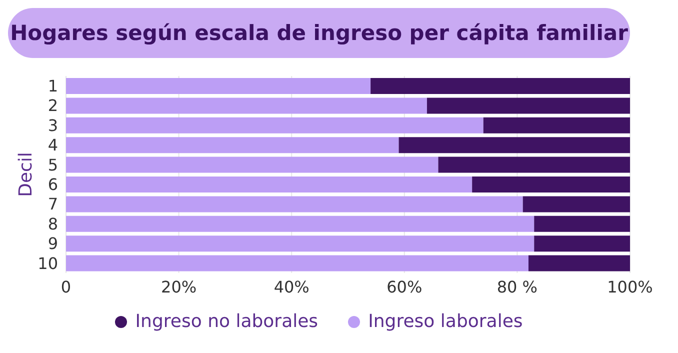 The width and height of the screenshot is (678, 353). I want to click on y-tick-label: 2, so click(53, 106).